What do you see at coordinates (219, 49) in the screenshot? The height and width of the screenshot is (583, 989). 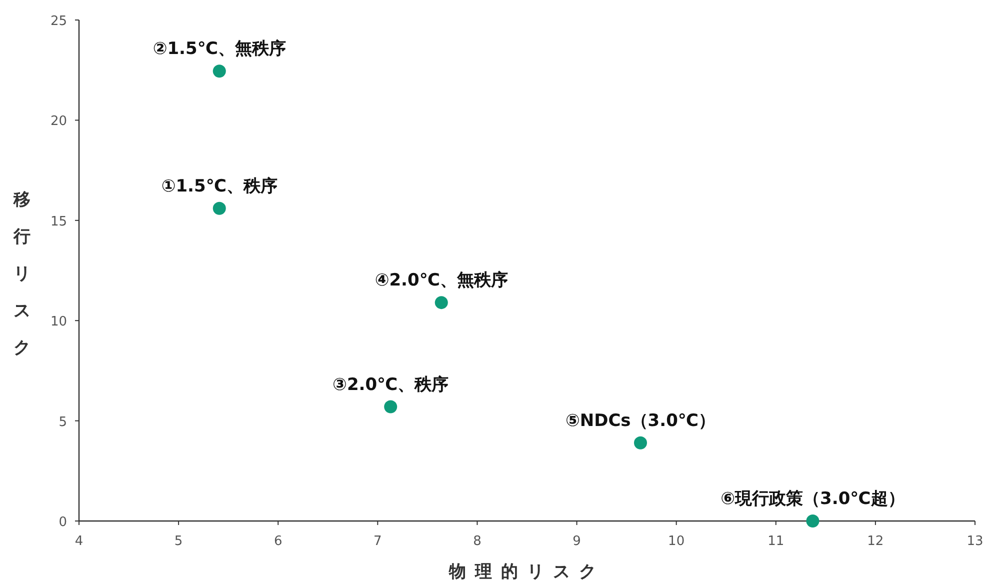 I see `annotation: ②1.5℃、無秩序` at bounding box center [219, 49].